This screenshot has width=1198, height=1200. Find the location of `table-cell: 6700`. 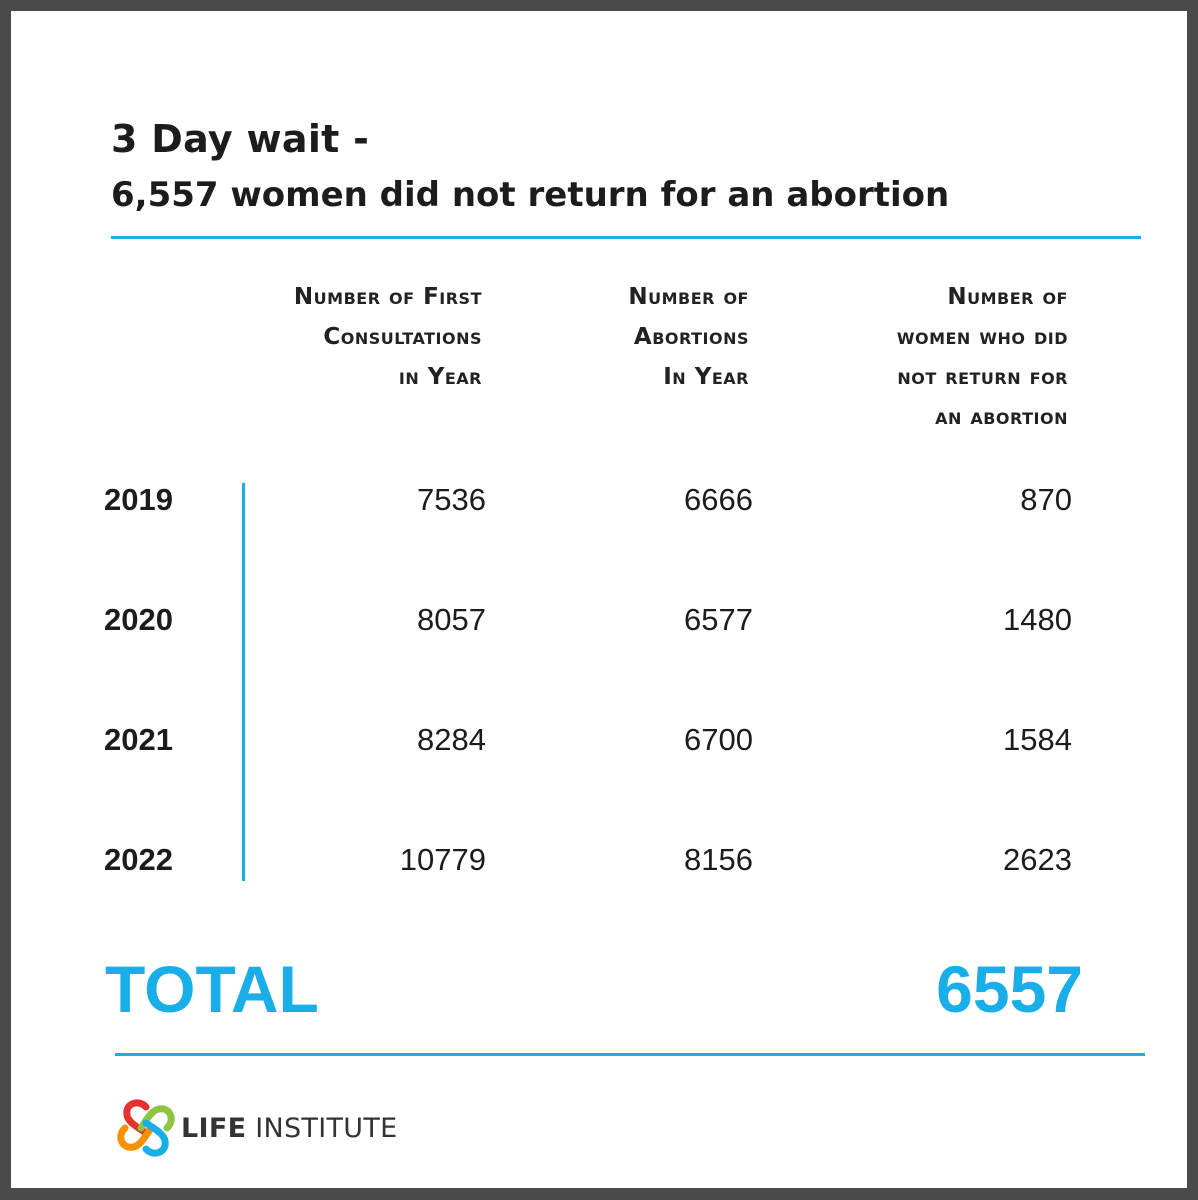

table-cell: 6700 is located at coordinates (718, 739).